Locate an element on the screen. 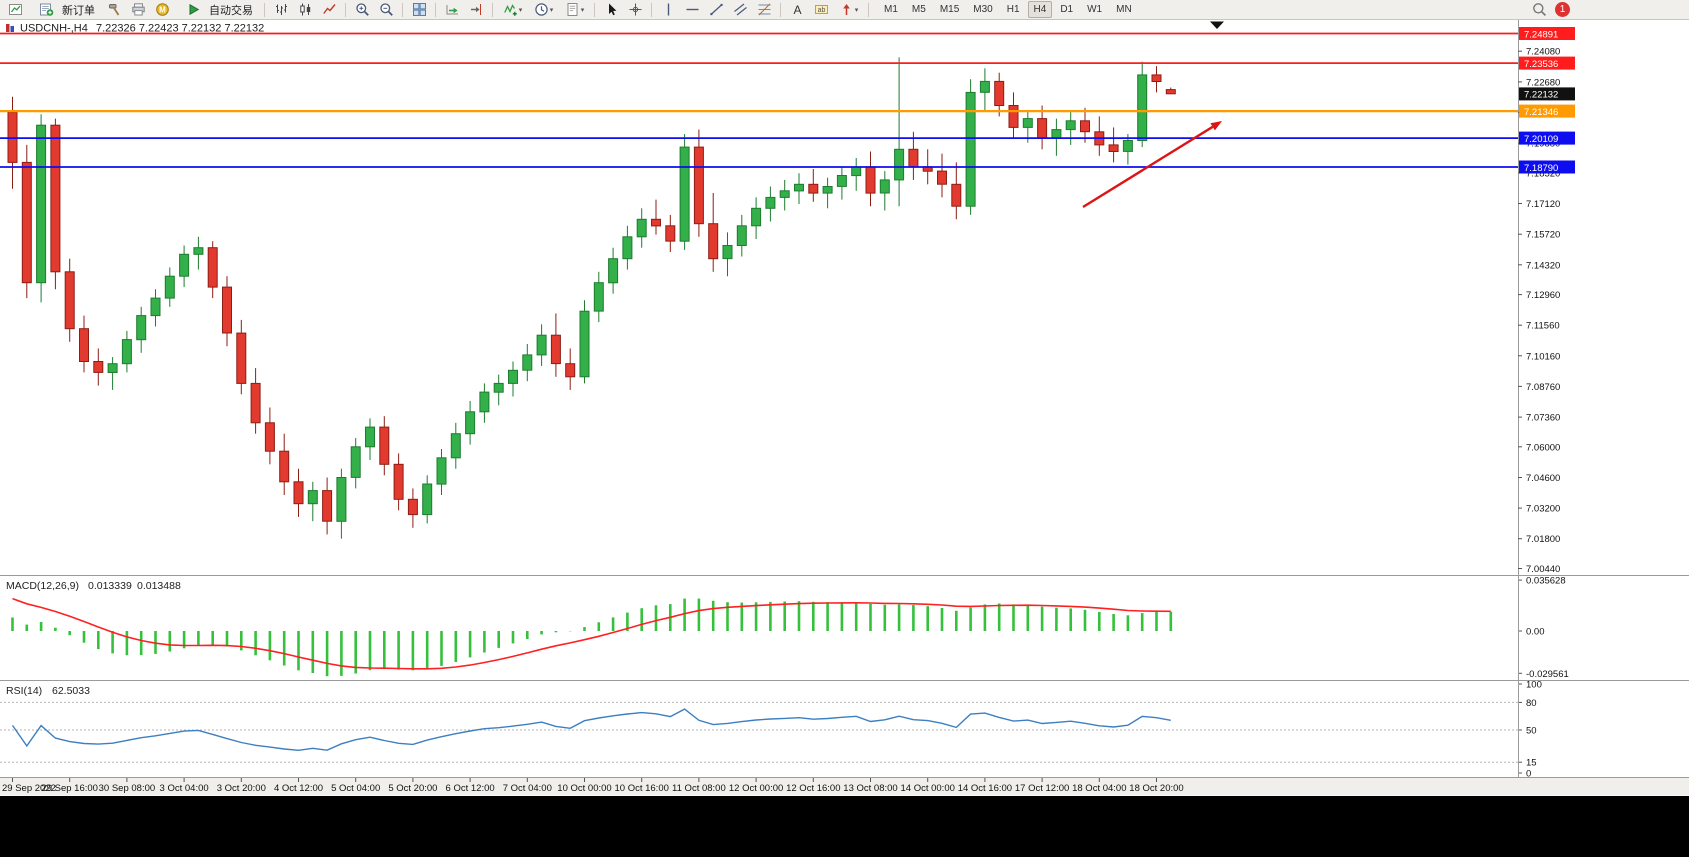 Image resolution: width=1689 pixels, height=857 pixels. time-label: 12 Oct 00:00 is located at coordinates (756, 788).